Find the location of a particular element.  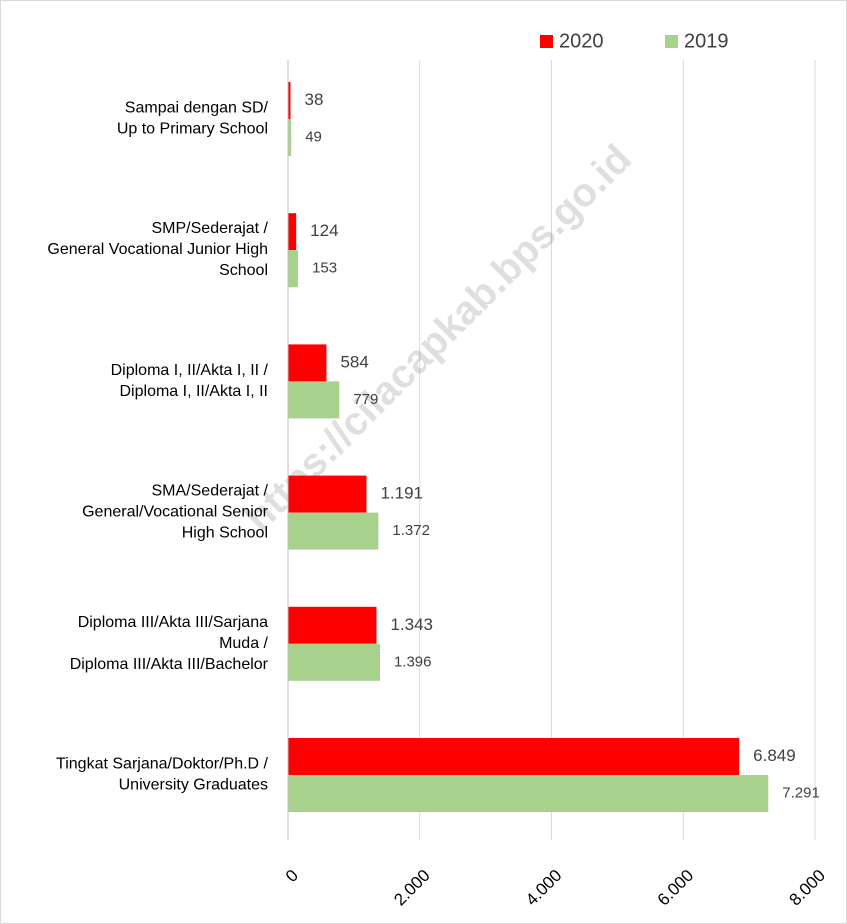

value-label: 584 is located at coordinates (354, 361).